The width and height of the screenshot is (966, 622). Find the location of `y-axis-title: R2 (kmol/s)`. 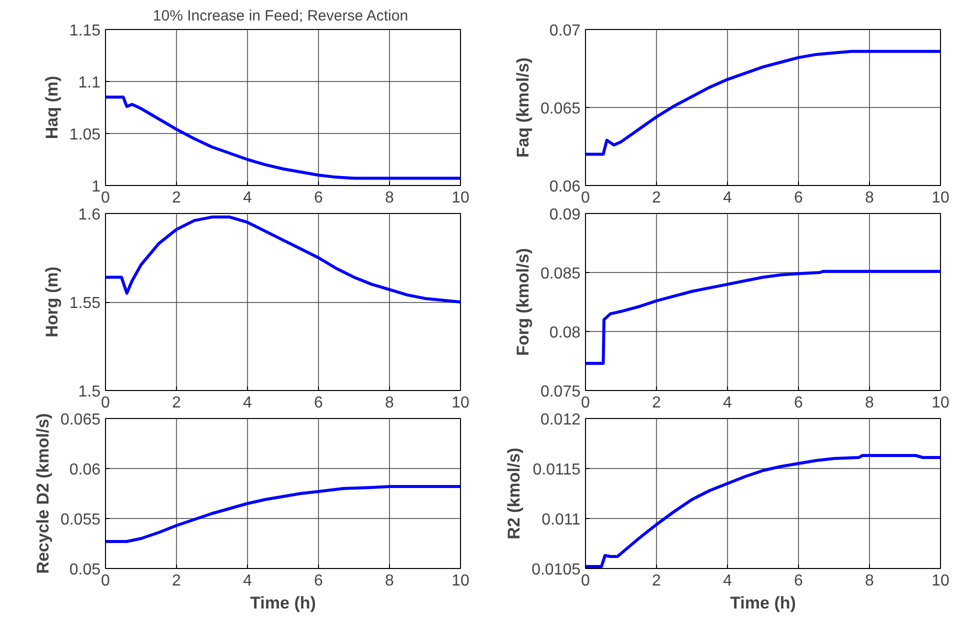

y-axis-title: R2 (kmol/s) is located at coordinates (514, 494).